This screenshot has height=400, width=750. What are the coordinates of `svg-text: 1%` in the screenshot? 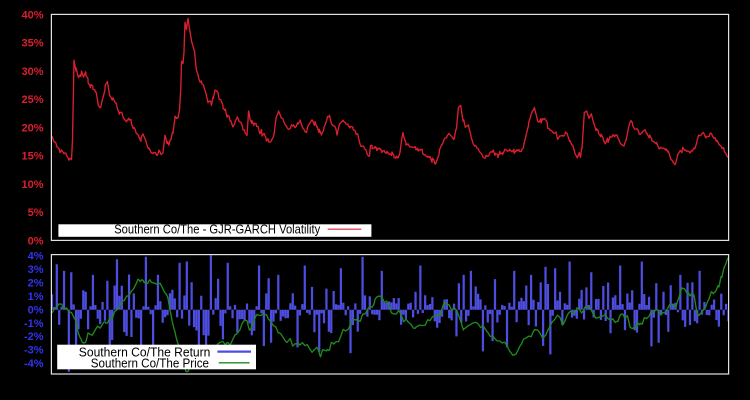 It's located at (36, 297).